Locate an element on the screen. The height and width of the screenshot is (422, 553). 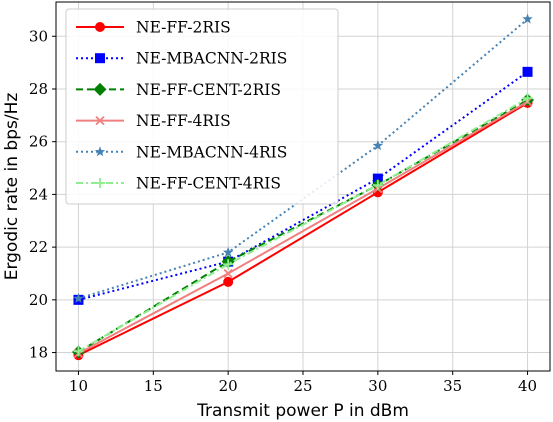
legend-item: NE-FF-4RIS is located at coordinates (153, 121).